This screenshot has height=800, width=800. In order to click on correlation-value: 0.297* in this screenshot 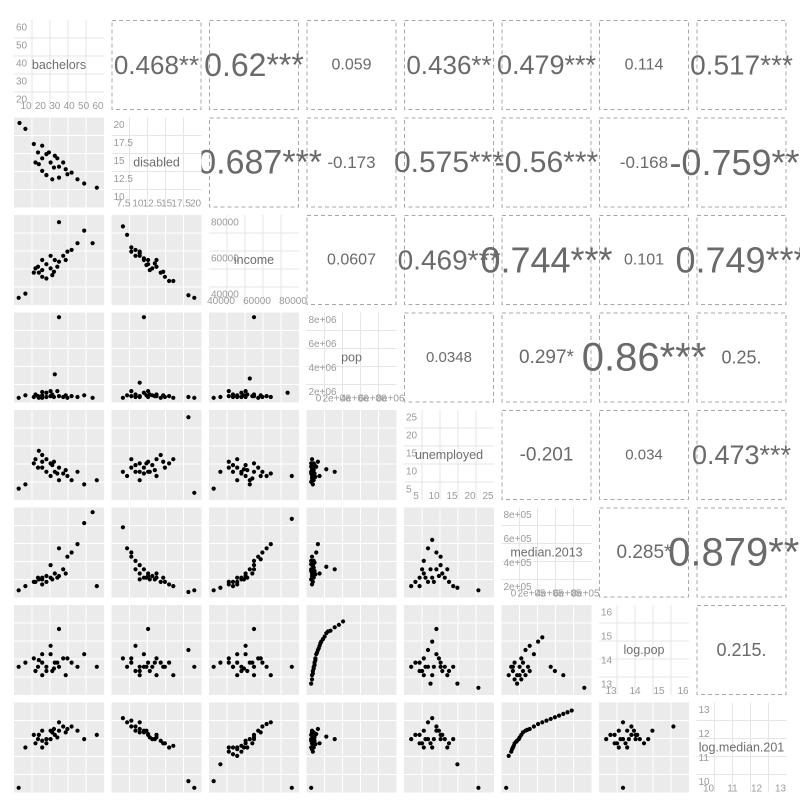, I will do `click(547, 357)`.